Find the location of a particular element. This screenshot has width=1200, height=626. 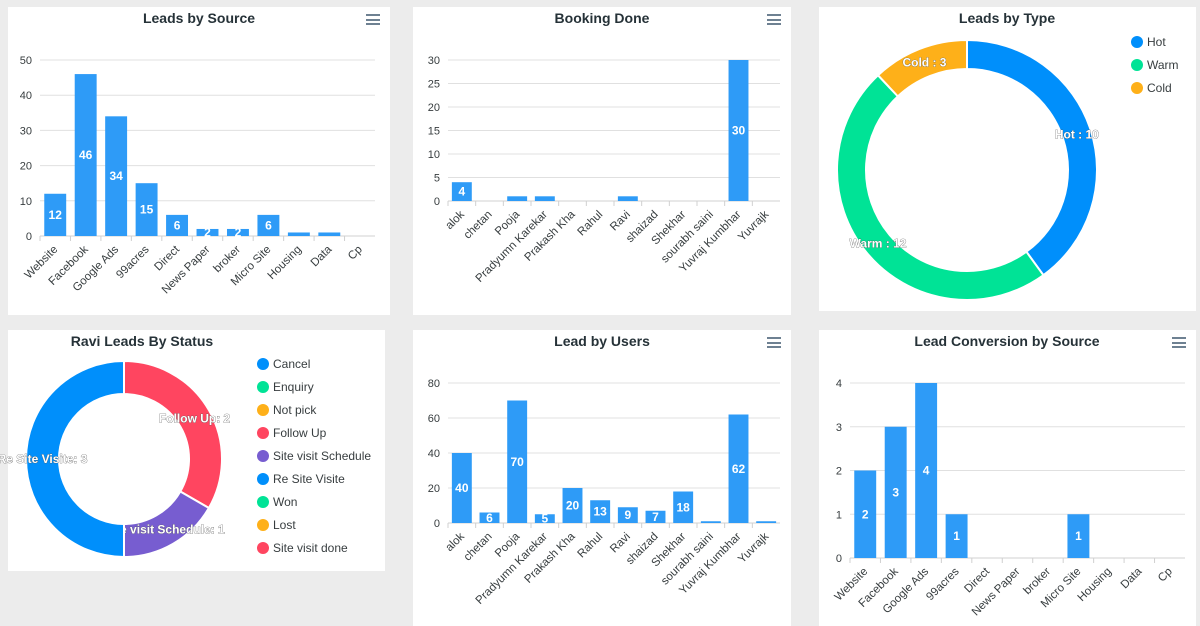

chart-title: Leads by Source is located at coordinates (199, 18).